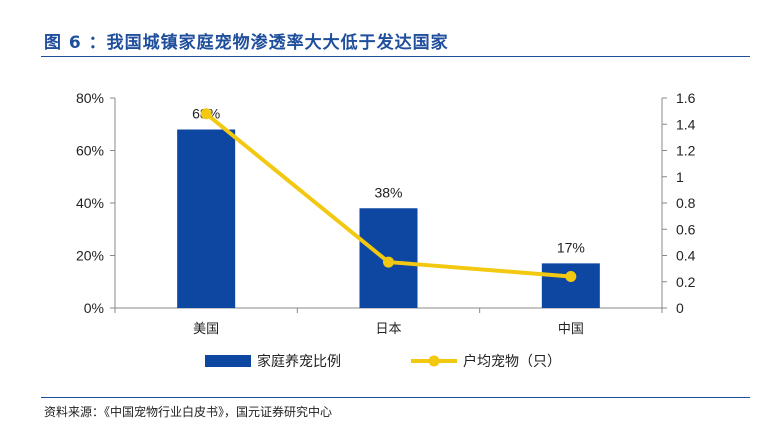 This screenshot has height=436, width=769. I want to click on y-right-tick-label: 1, so click(680, 177).